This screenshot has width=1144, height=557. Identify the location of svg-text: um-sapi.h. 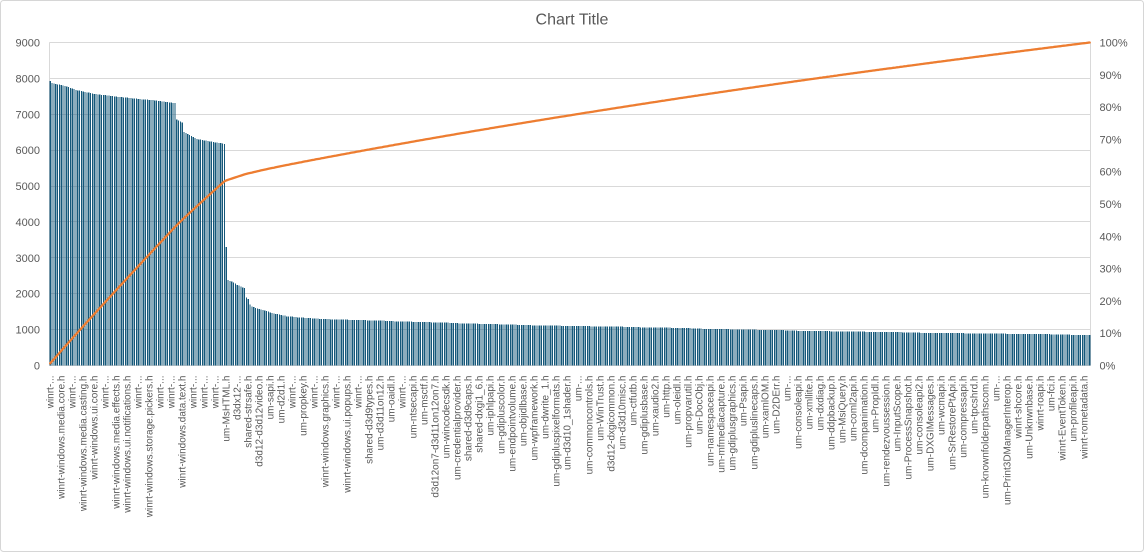
(271, 398).